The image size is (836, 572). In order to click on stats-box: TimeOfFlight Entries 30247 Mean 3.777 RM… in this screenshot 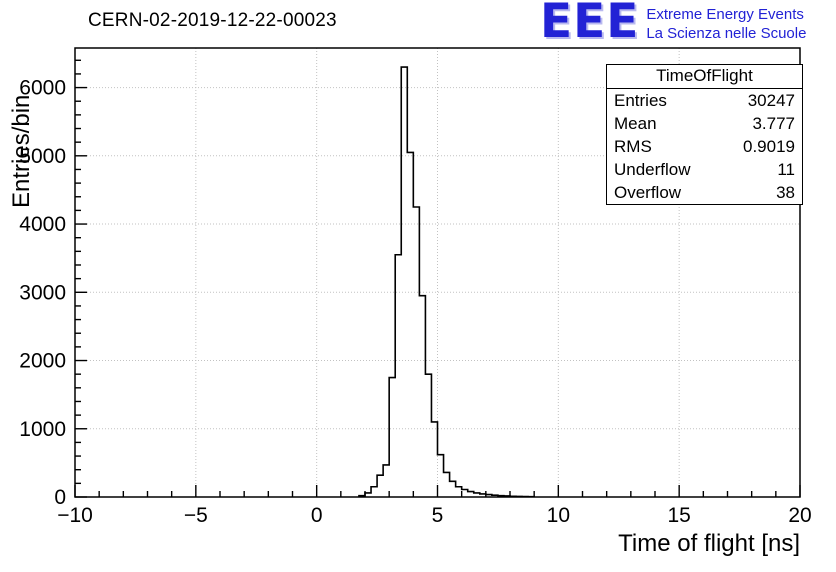, I will do `click(704, 134)`.